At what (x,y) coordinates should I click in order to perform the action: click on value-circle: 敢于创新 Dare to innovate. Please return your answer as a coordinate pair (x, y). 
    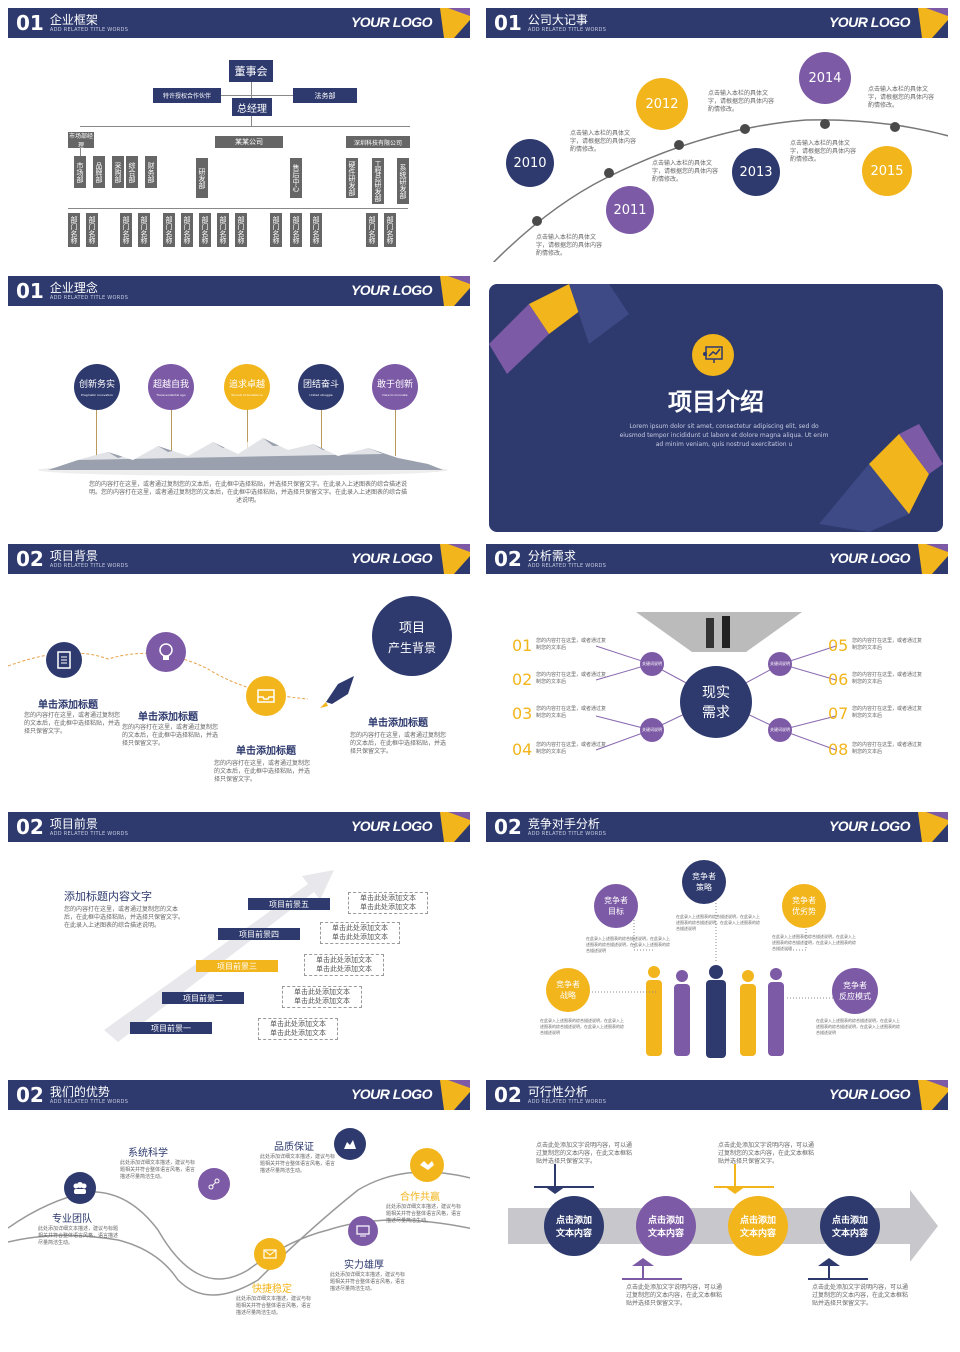
    Looking at the image, I should click on (395, 387).